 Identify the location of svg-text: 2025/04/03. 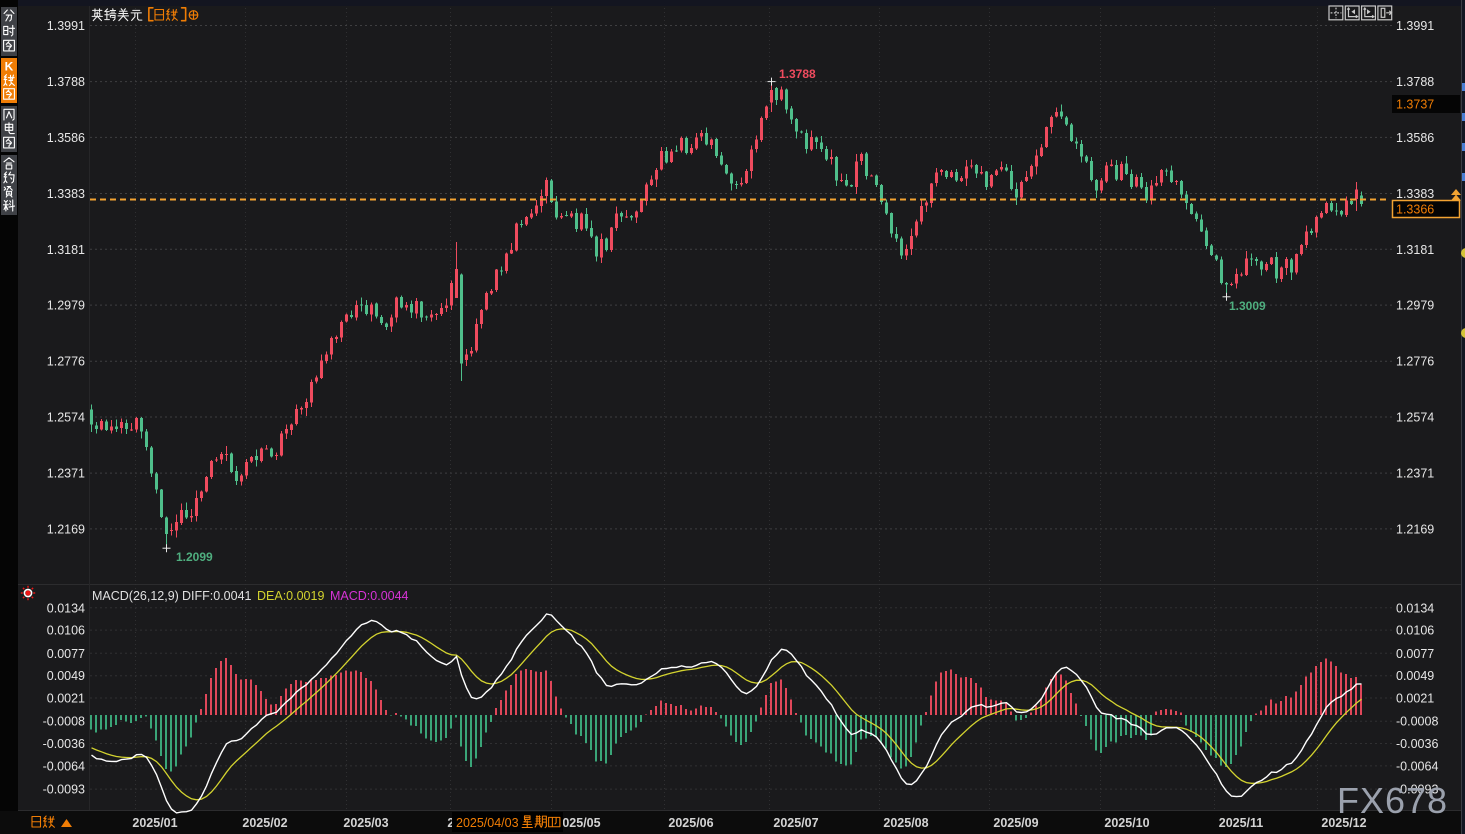
(487, 823).